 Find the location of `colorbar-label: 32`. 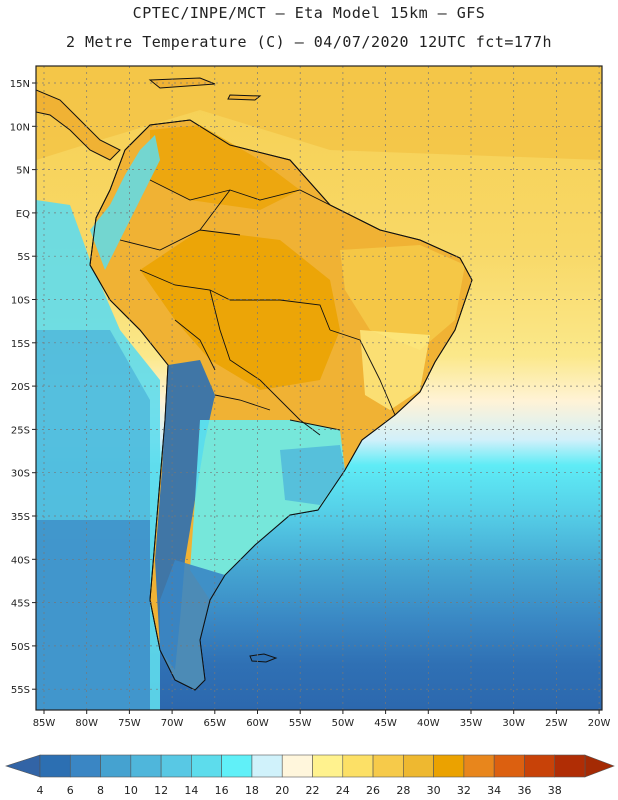

colorbar-label: 32 is located at coordinates (464, 790).